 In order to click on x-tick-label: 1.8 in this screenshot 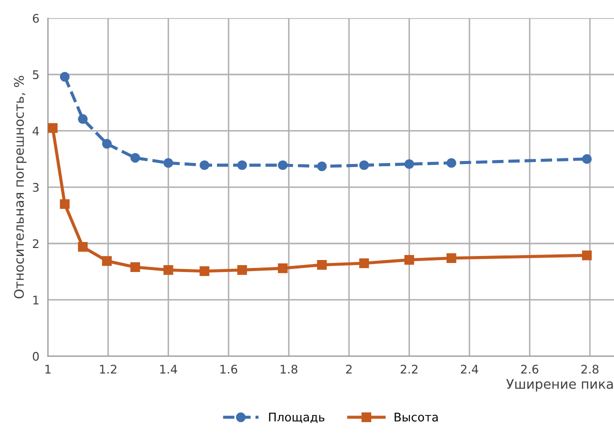, I will do `click(289, 369)`.